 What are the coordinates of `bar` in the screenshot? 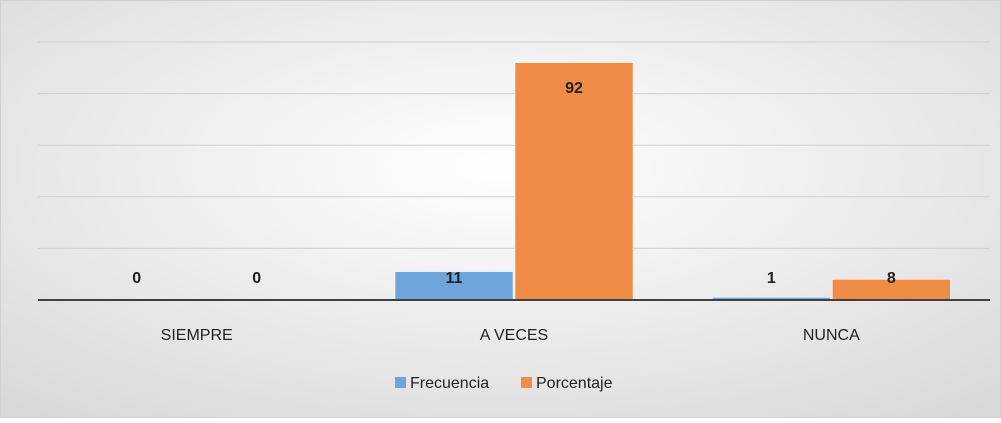 It's located at (574, 181).